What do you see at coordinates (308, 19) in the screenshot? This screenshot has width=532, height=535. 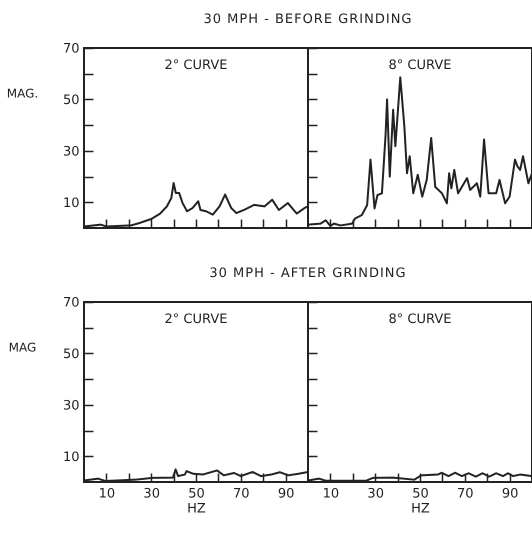 I see `chart-title: 30 MPH - BEFORE GRINDING` at bounding box center [308, 19].